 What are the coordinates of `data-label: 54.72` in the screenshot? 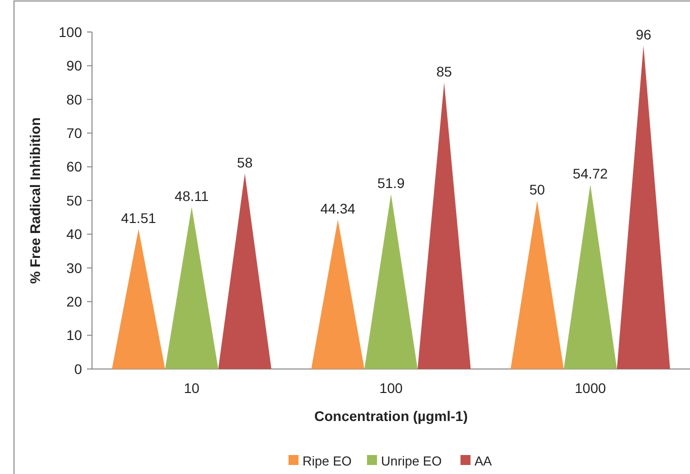 It's located at (590, 174).